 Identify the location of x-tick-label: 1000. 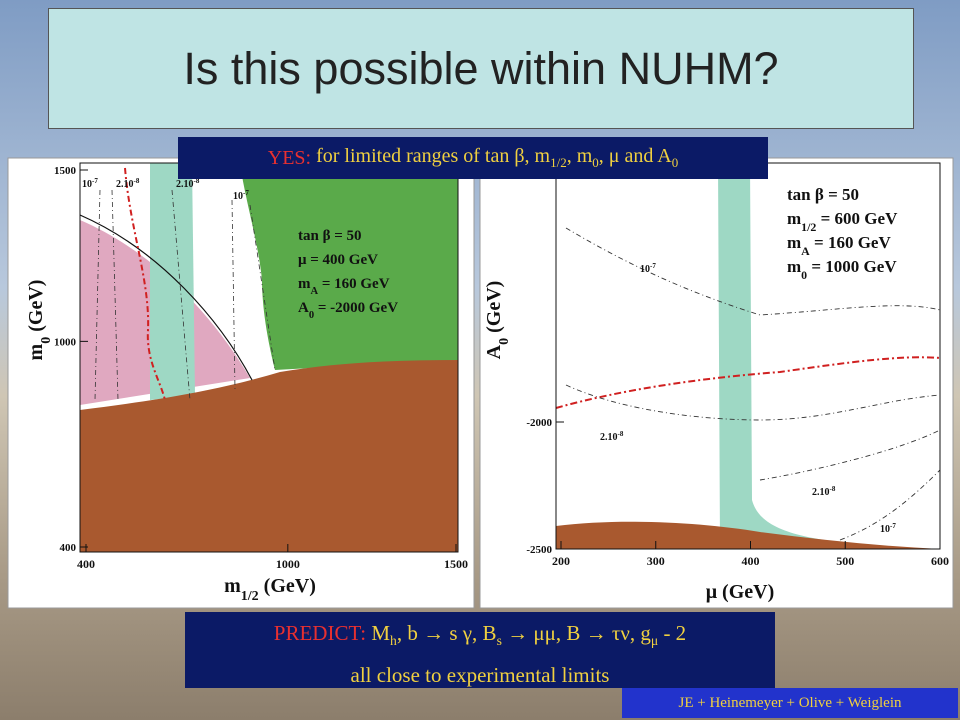
(288, 564).